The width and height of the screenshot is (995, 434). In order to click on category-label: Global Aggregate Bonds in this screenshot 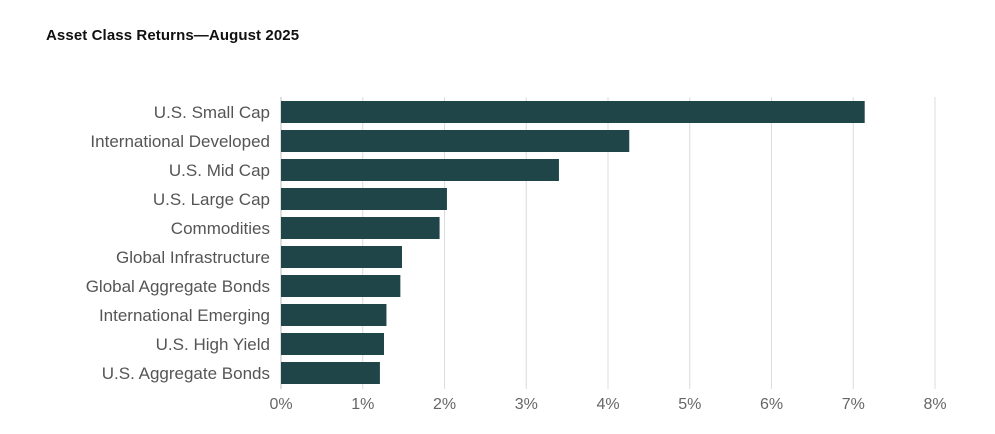, I will do `click(178, 286)`.